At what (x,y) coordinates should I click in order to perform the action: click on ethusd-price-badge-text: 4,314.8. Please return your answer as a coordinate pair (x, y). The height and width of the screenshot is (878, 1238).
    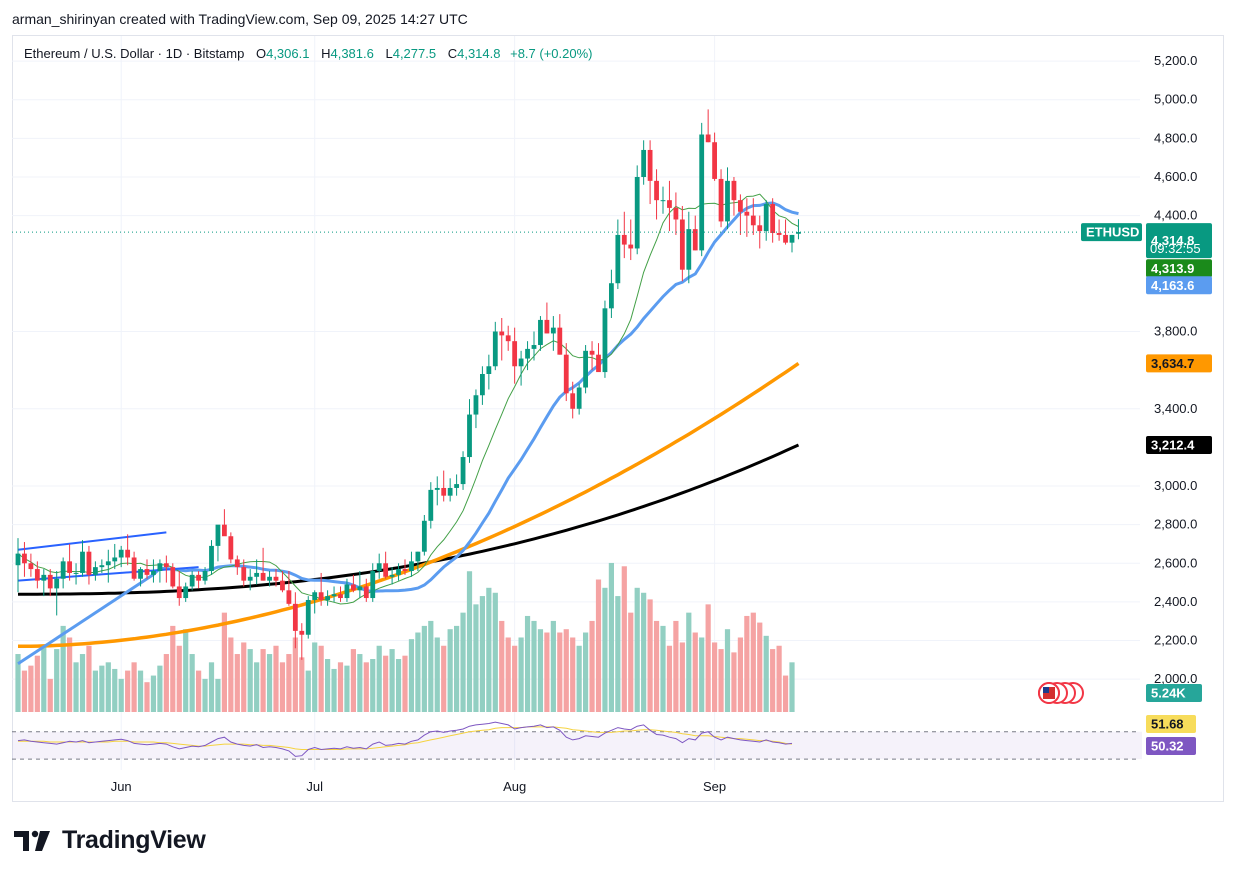
    Looking at the image, I should click on (1172, 240).